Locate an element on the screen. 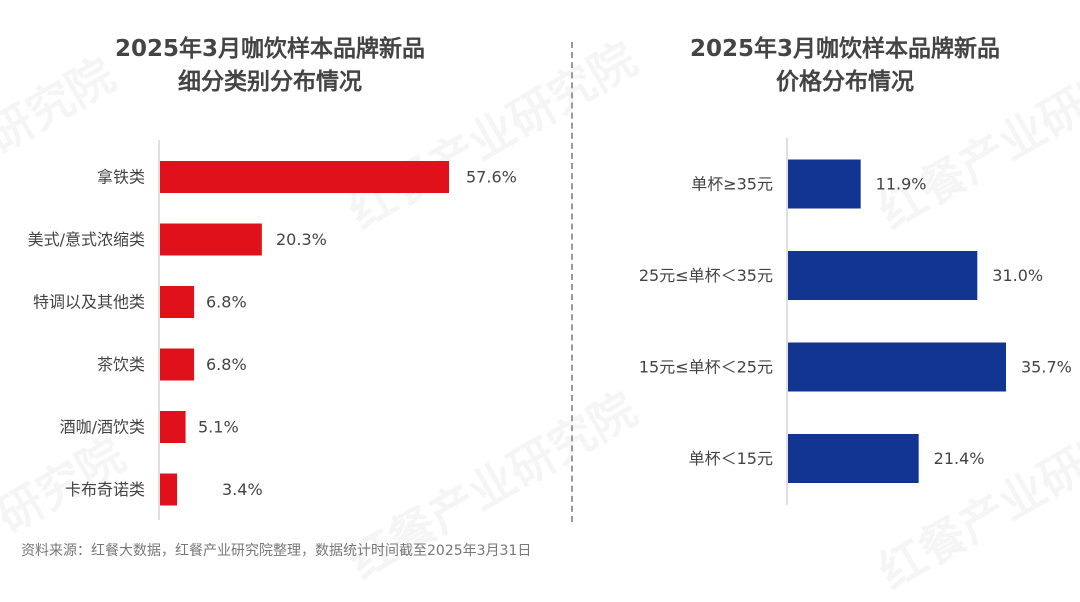  category-label: 单杯≥35元 is located at coordinates (732, 184).